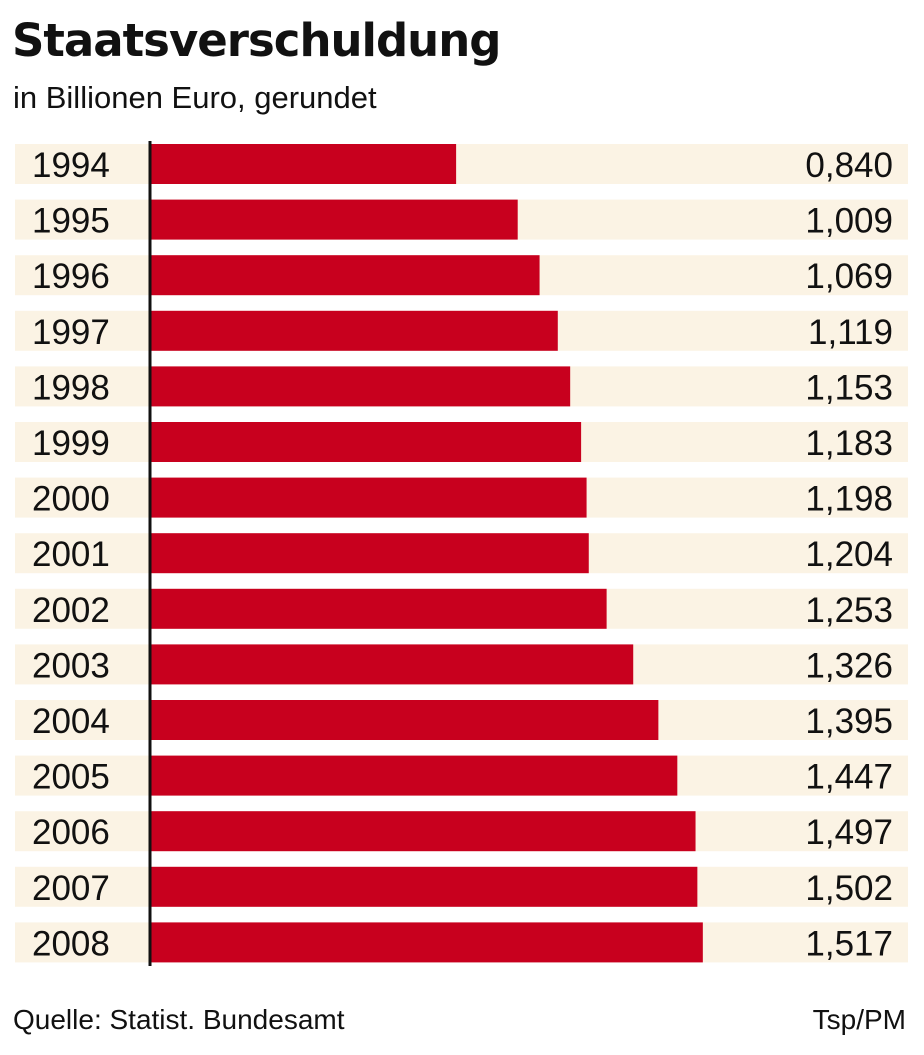 Image resolution: width=924 pixels, height=1055 pixels. I want to click on bar-2005, so click(414, 775).